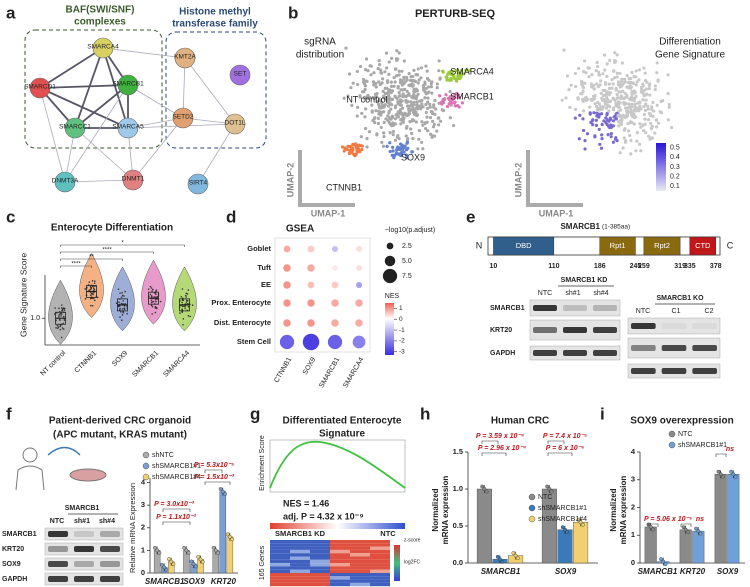 This screenshot has width=750, height=587. Describe the element at coordinates (10, 216) in the screenshot. I see `panel-letter: c` at that location.